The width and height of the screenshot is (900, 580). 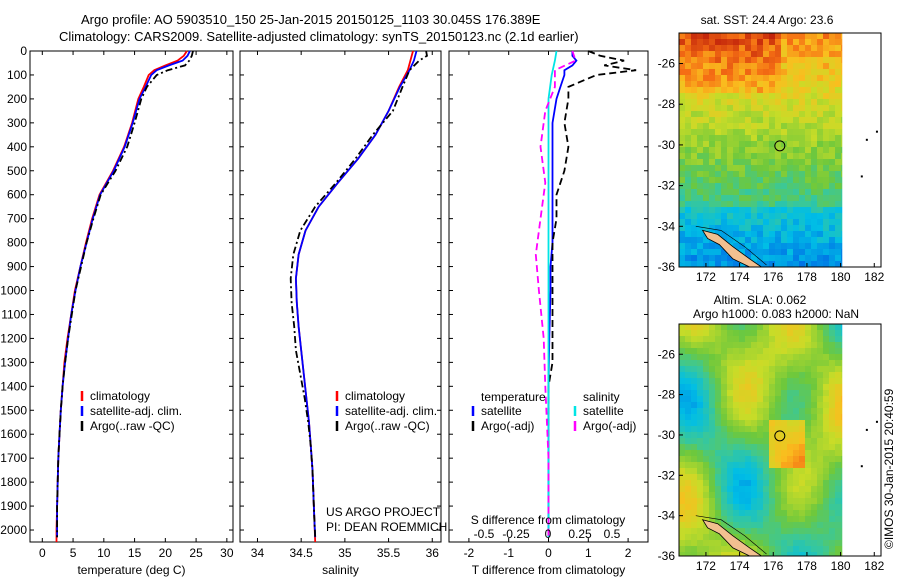 What do you see at coordinates (549, 570) in the screenshot?
I see `x-axis-label-difference: T difference from climatology` at bounding box center [549, 570].